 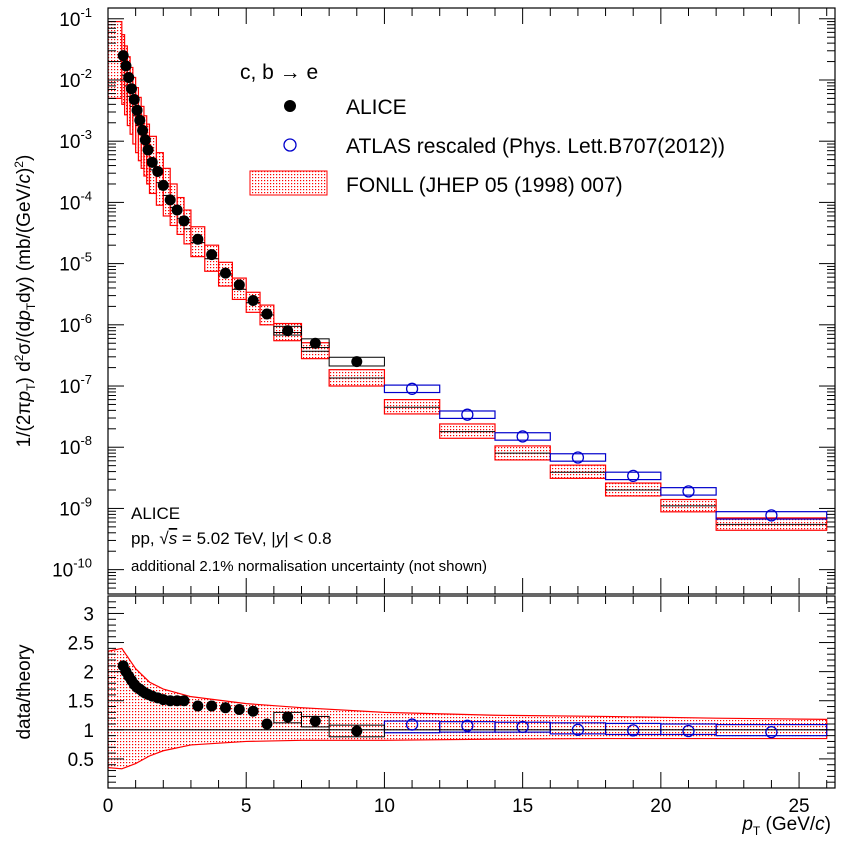 What do you see at coordinates (660, 806) in the screenshot?
I see `x-tick-label: 20` at bounding box center [660, 806].